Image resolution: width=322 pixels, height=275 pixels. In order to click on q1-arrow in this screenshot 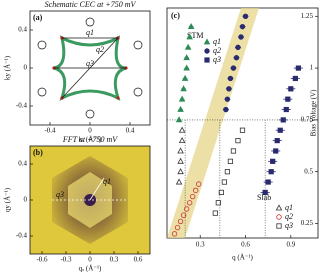, I will do `click(97, 189)`.